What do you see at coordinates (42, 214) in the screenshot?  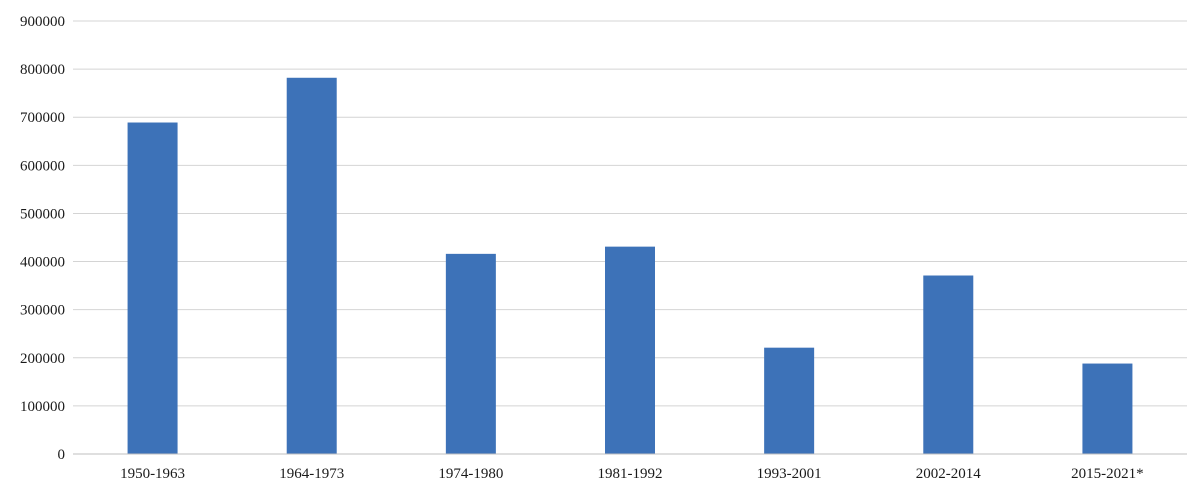 I see `y-tick-label: 500000` at bounding box center [42, 214].